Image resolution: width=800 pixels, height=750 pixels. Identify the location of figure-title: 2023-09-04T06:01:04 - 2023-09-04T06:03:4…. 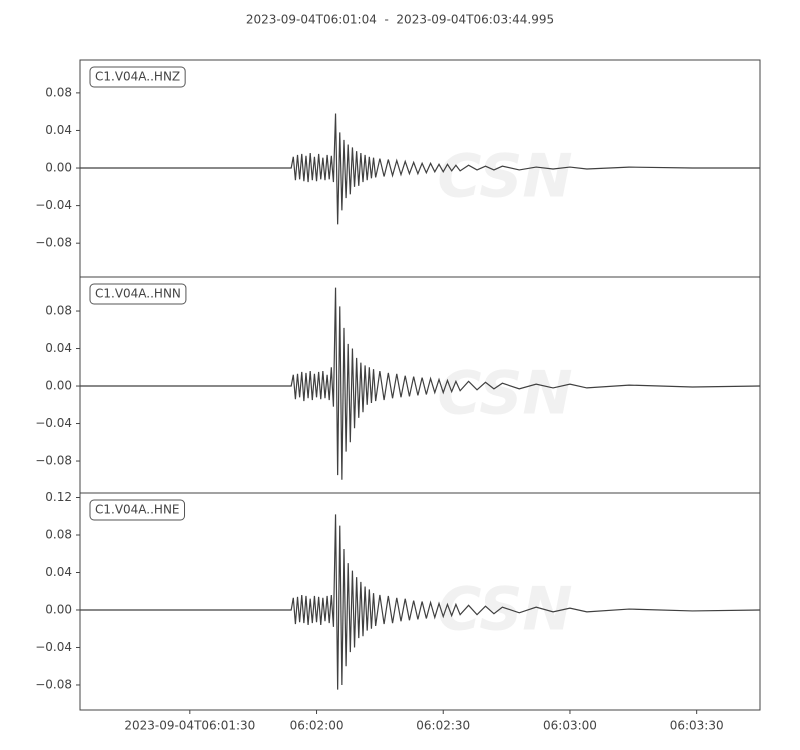
(400, 20).